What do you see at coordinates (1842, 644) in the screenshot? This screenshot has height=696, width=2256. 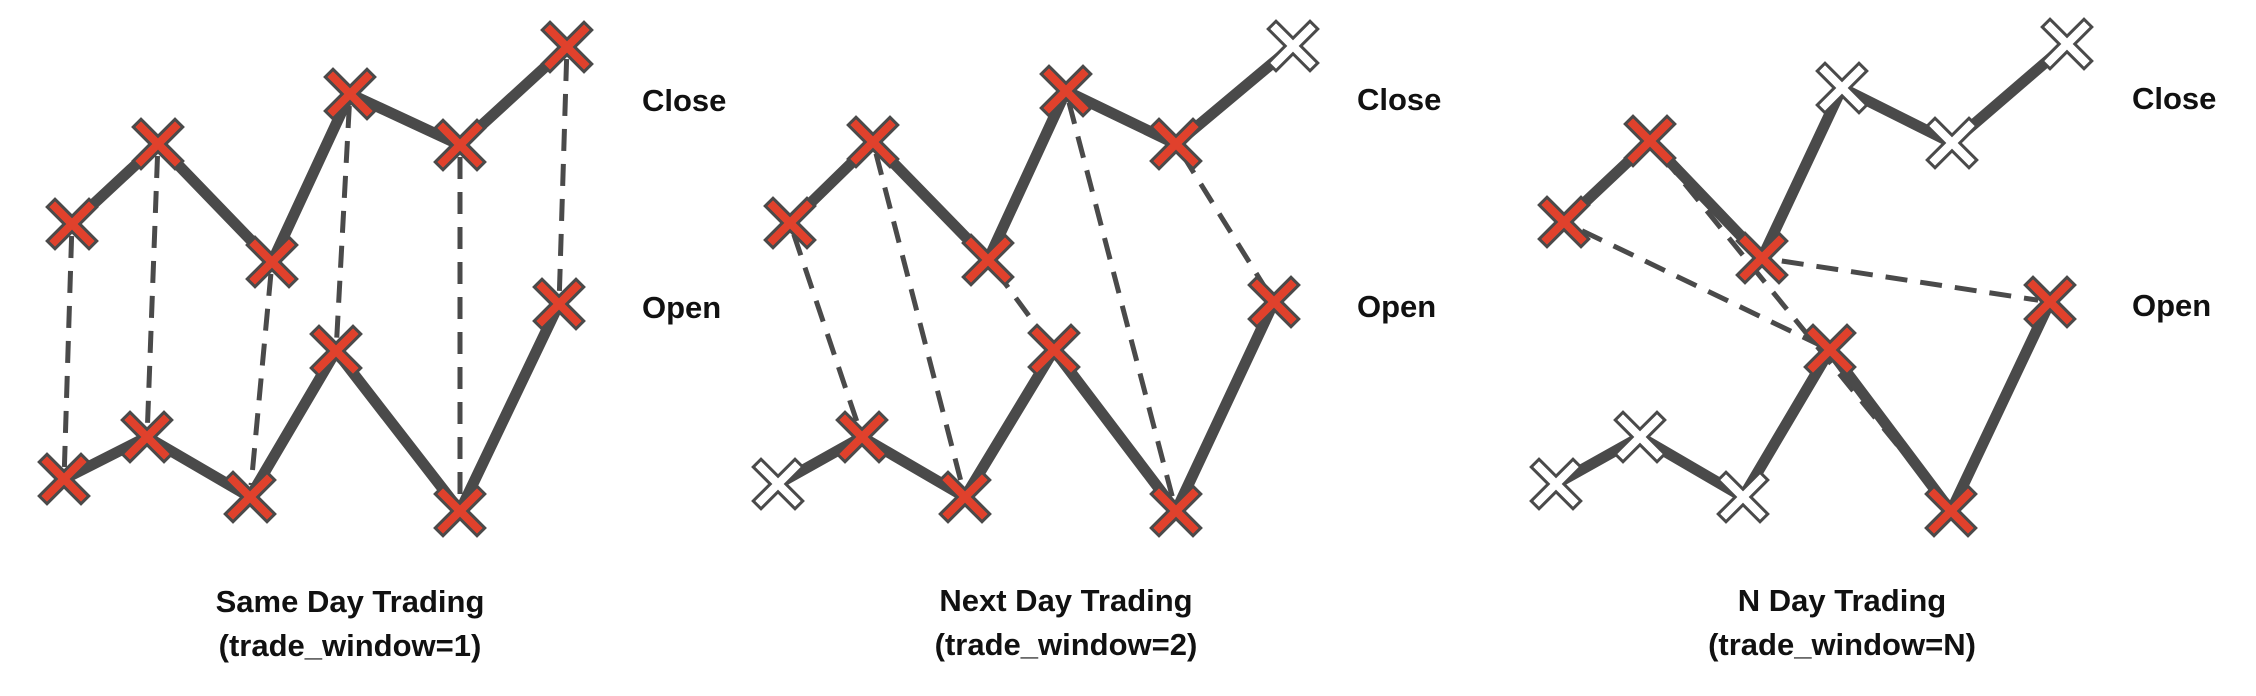 I see `panel-subtitle: (trade_window=N)` at bounding box center [1842, 644].